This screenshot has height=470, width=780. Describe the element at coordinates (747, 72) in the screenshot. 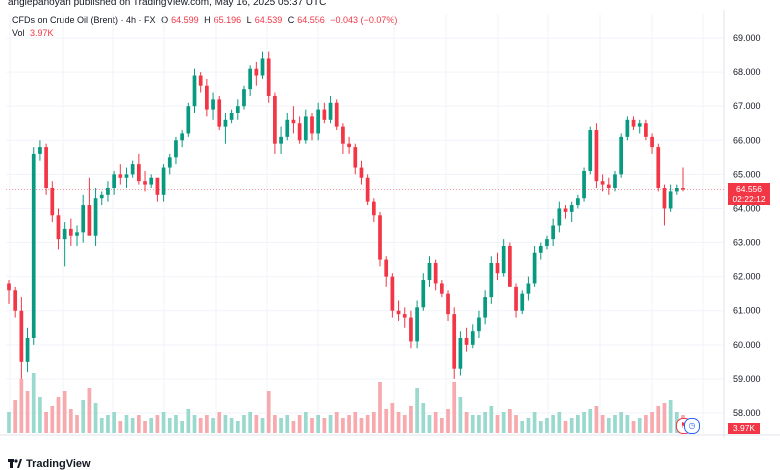

I see `y-tick-label: 68.000` at that location.